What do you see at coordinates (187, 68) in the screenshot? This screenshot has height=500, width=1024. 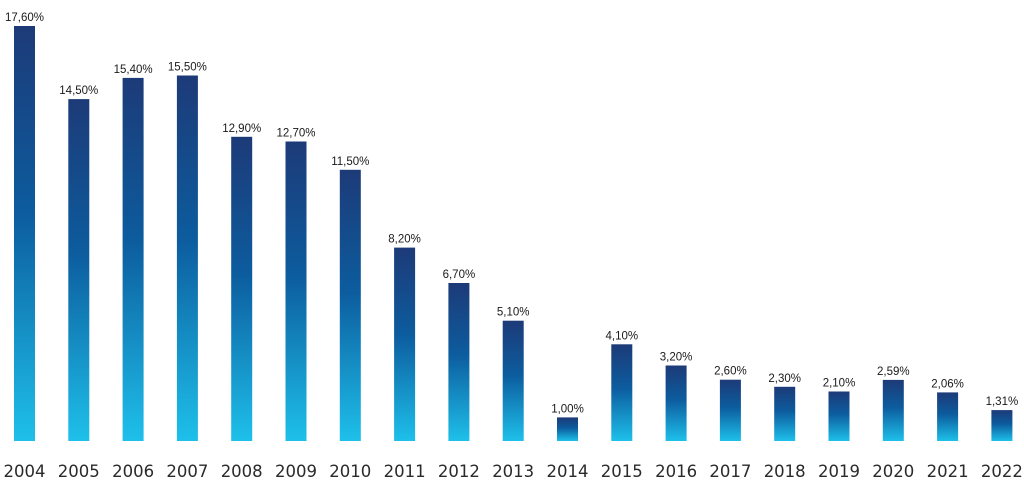 I see `value-label-2007: 15,50%` at bounding box center [187, 68].